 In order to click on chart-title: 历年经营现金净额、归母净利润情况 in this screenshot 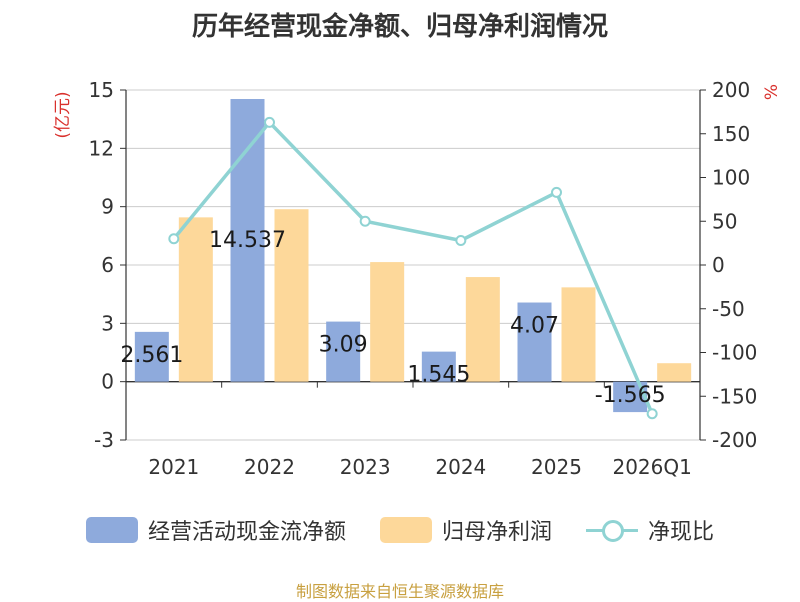, I will do `click(399, 27)`.